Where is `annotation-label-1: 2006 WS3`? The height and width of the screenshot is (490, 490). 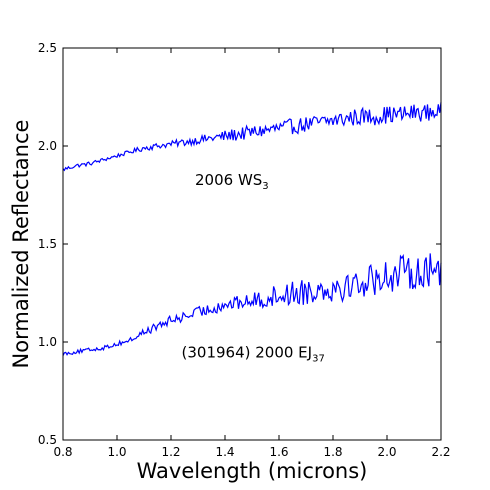 annotation-label-1: 2006 WS3 is located at coordinates (232, 181).